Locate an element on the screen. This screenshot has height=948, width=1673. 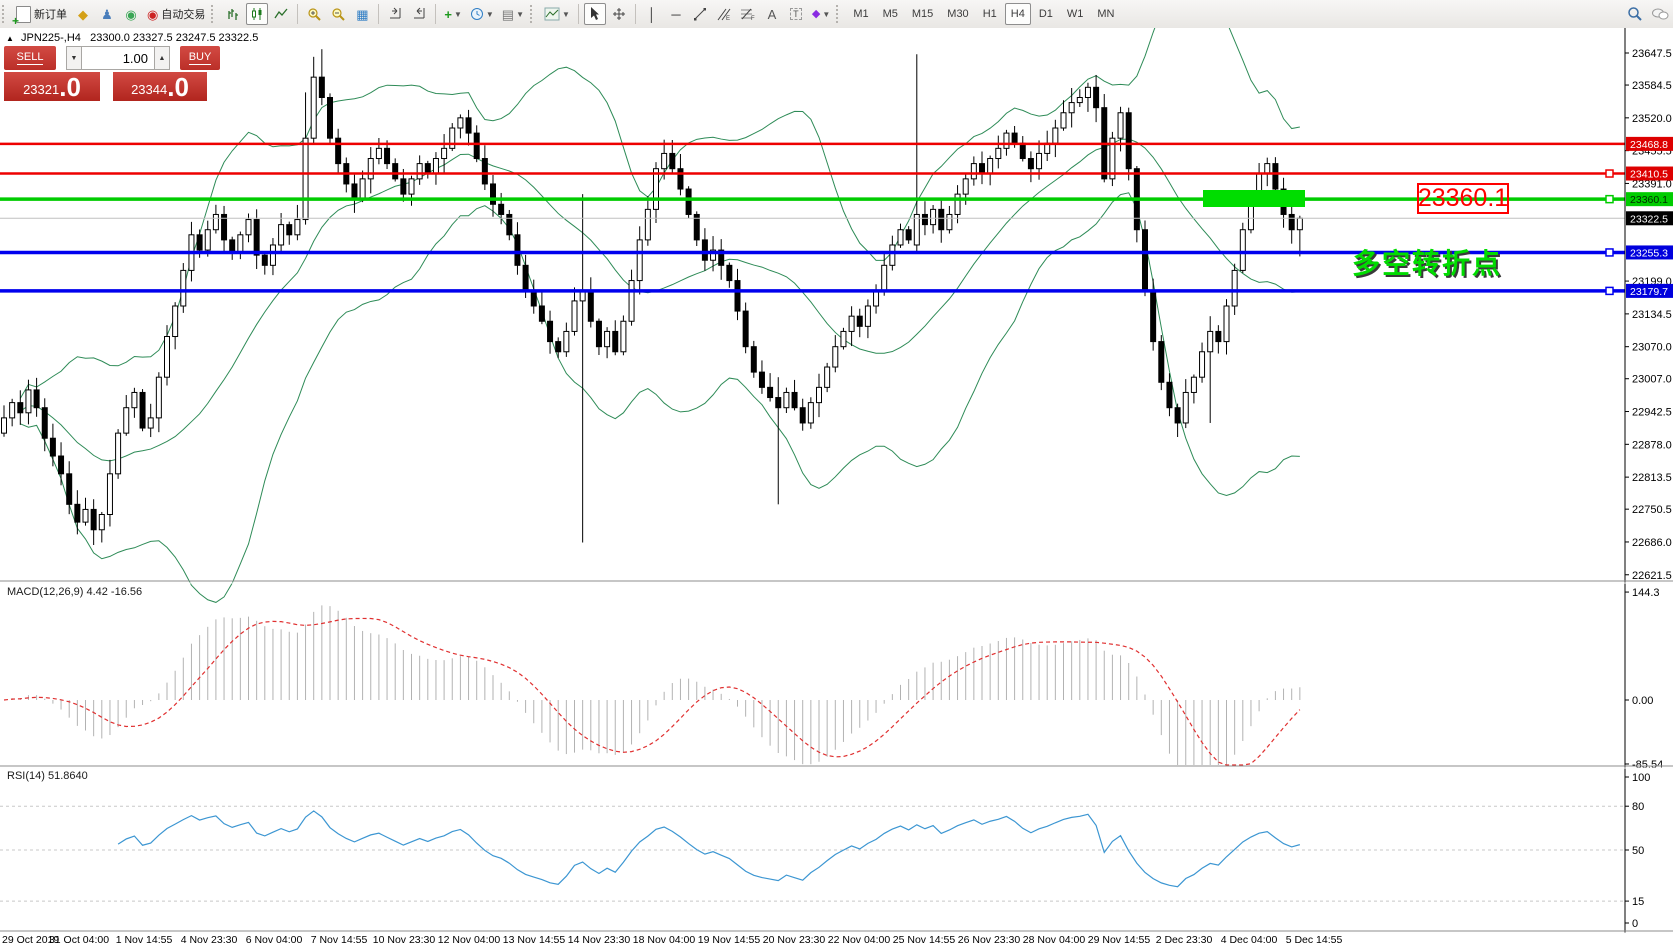
cursor-tool-button is located at coordinates (594, 14).